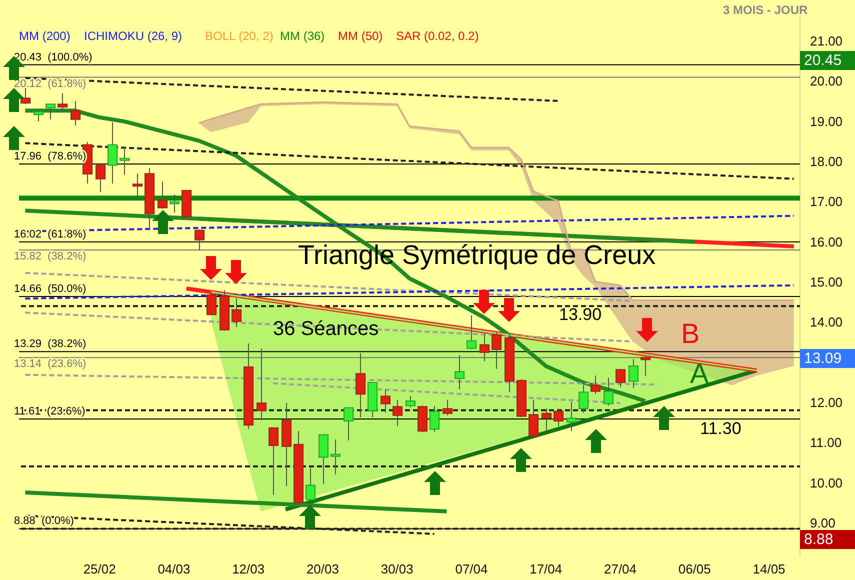  Describe the element at coordinates (322, 568) in the screenshot. I see `x-tick-label: 20/03` at that location.